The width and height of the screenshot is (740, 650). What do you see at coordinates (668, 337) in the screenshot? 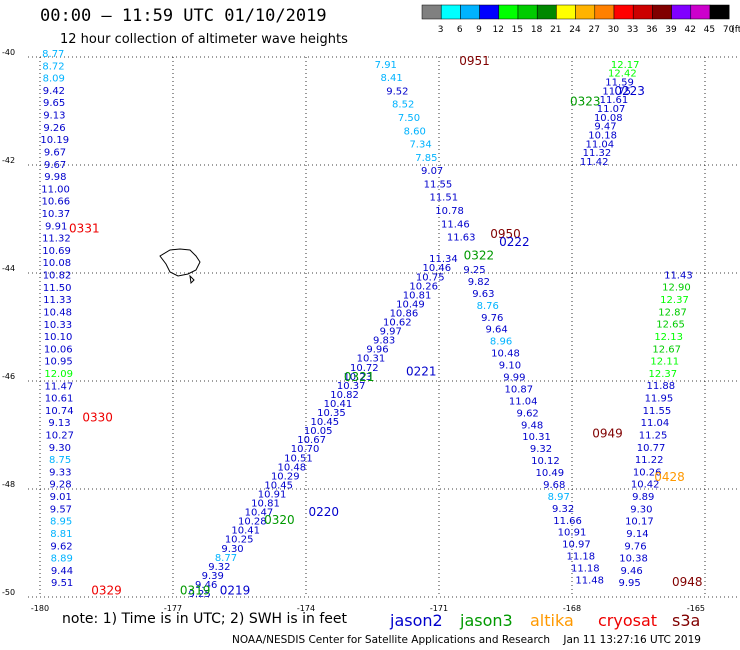
I see `swh-value-label: 12.13` at bounding box center [668, 337].